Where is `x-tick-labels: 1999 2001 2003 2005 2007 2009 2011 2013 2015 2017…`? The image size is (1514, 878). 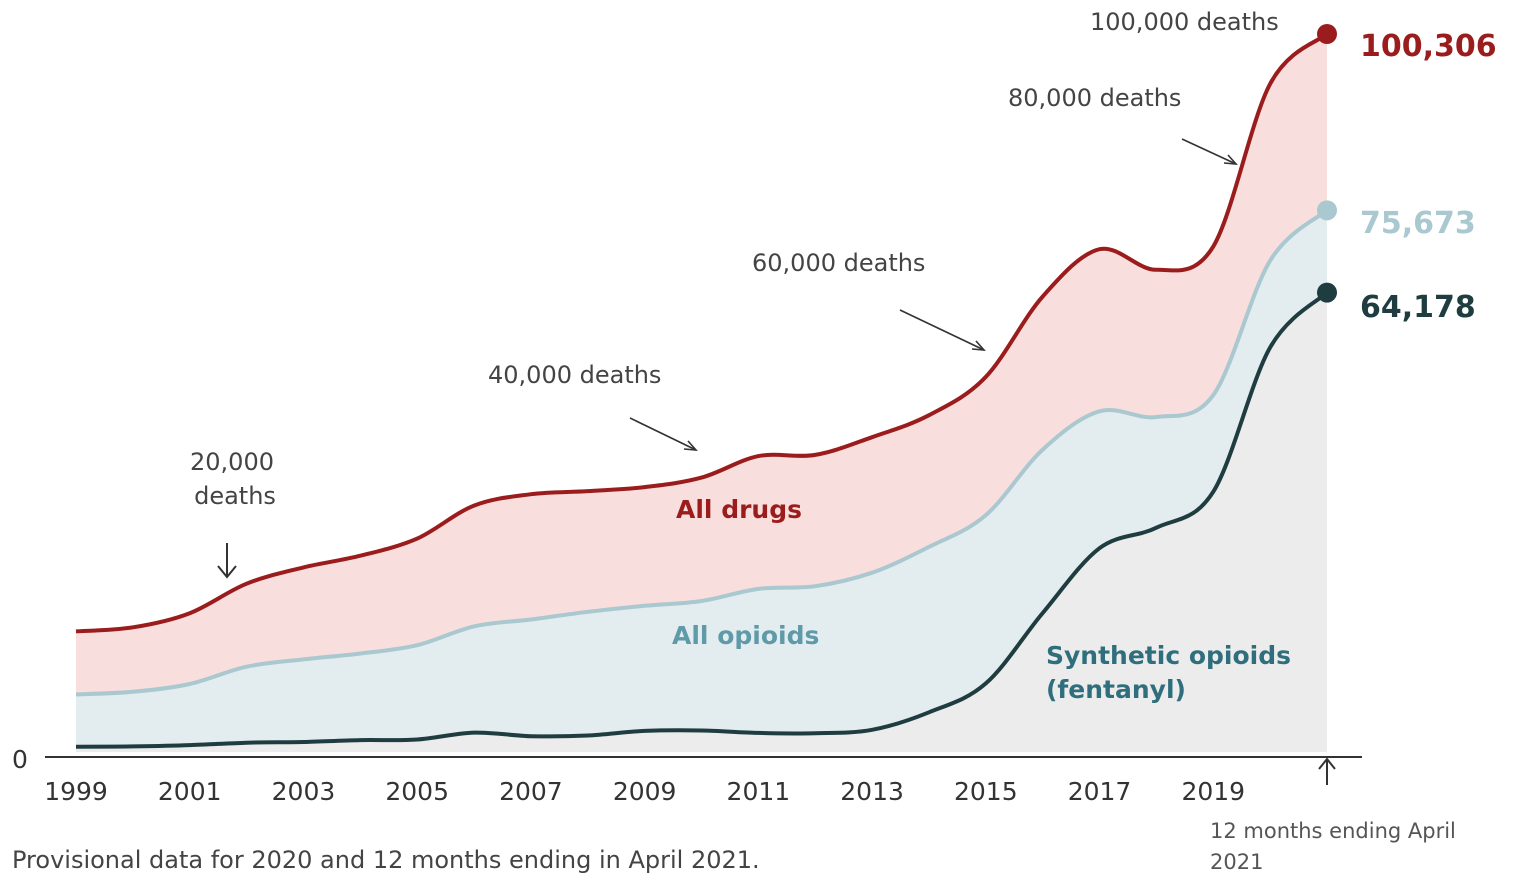 x-tick-labels: 1999 2001 2003 2005 2007 2009 2011 2013 2015 2017… is located at coordinates (644, 791).